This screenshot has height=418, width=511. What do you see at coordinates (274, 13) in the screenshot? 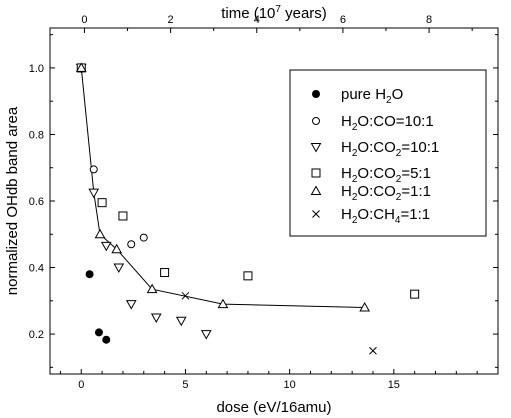
I see `top-x-axis-title: time (107 years)` at bounding box center [274, 13].